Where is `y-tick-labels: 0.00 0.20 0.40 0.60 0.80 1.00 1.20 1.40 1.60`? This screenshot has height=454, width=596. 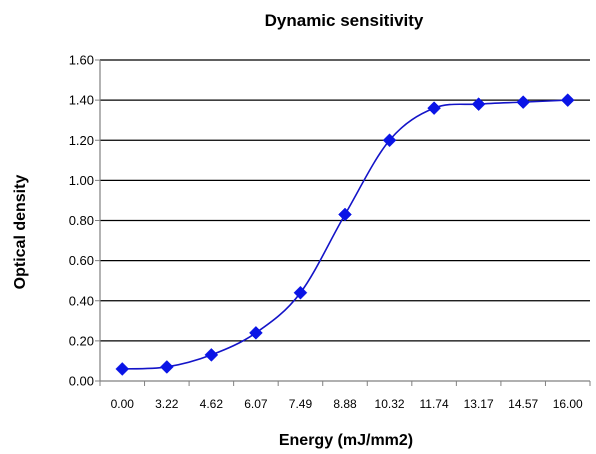
y-tick-labels: 0.00 0.20 0.40 0.60 0.80 1.00 1.20 1.40 1.60 is located at coordinates (81, 221).